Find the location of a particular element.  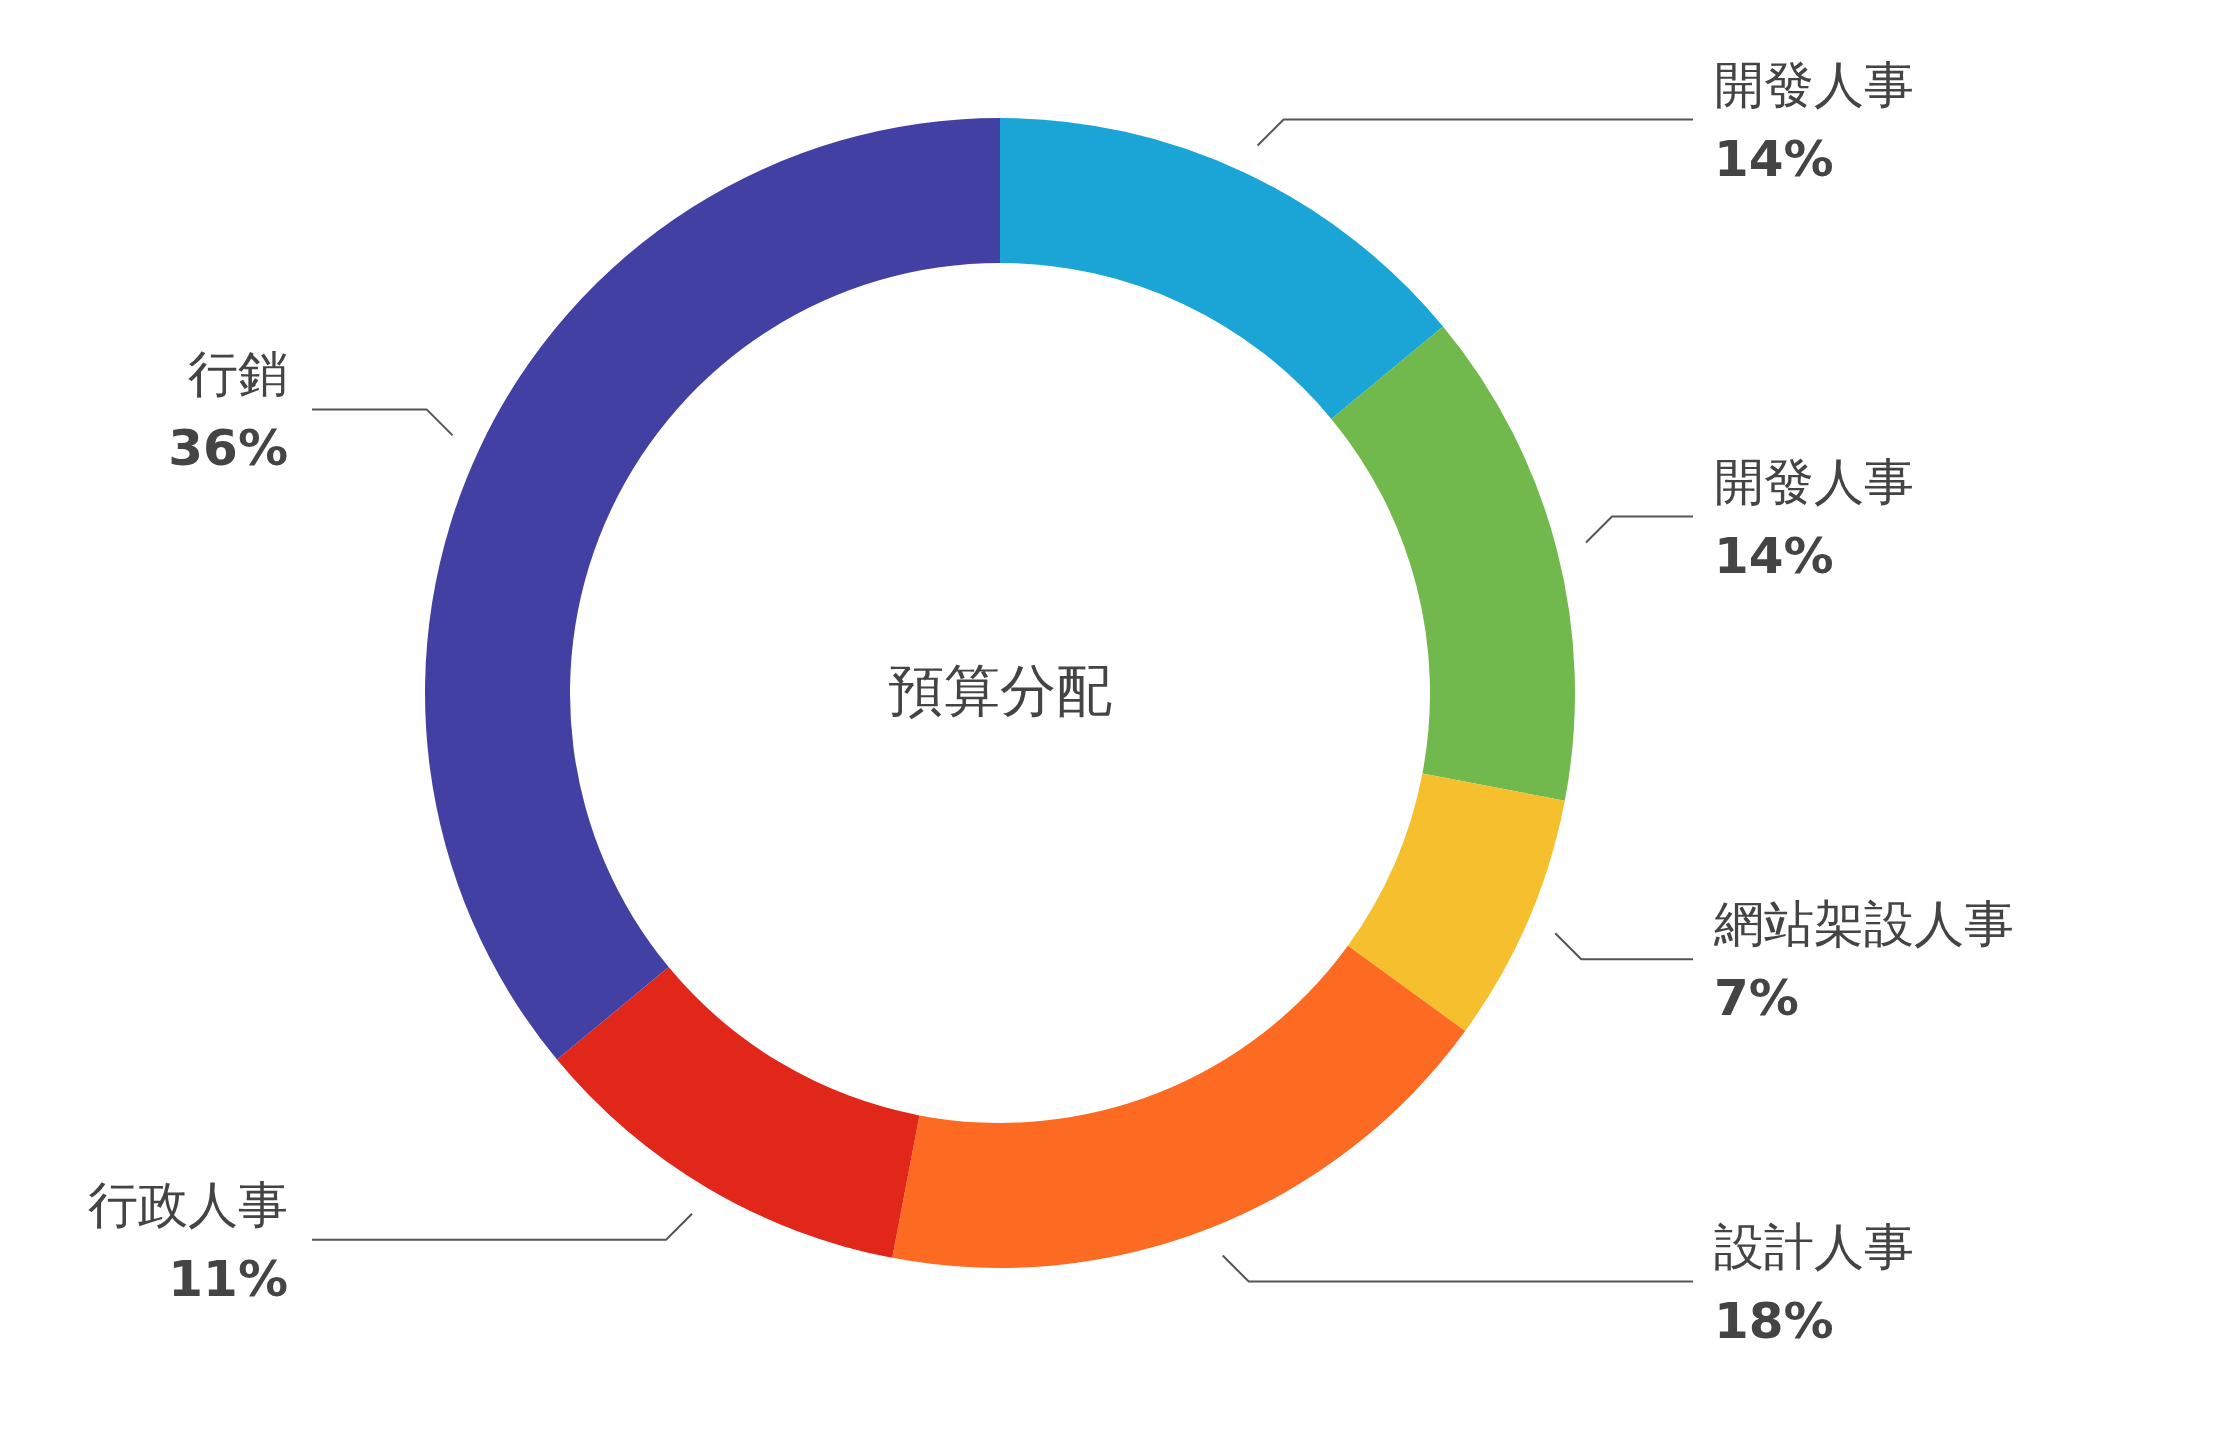

data-label: 18% is located at coordinates (1774, 1320).